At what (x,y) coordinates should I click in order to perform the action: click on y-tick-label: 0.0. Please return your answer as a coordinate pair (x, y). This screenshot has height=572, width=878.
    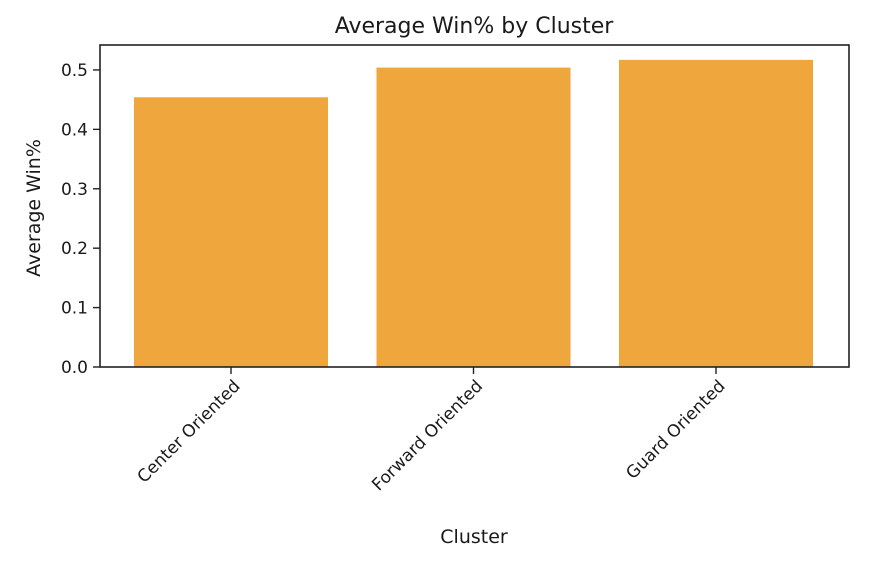
    Looking at the image, I should click on (74, 368).